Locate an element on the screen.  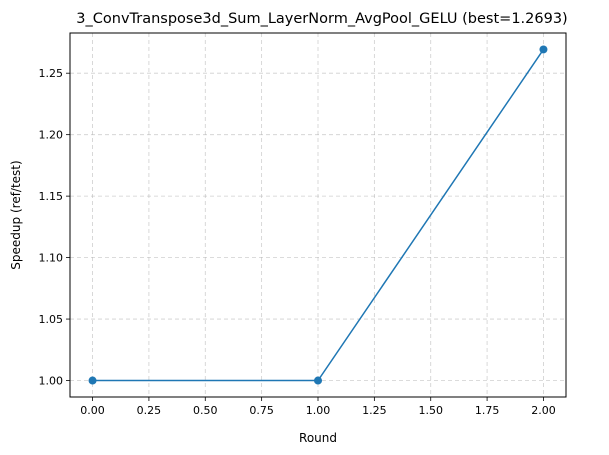
y-tick-label: 1.25 is located at coordinates (51, 73).